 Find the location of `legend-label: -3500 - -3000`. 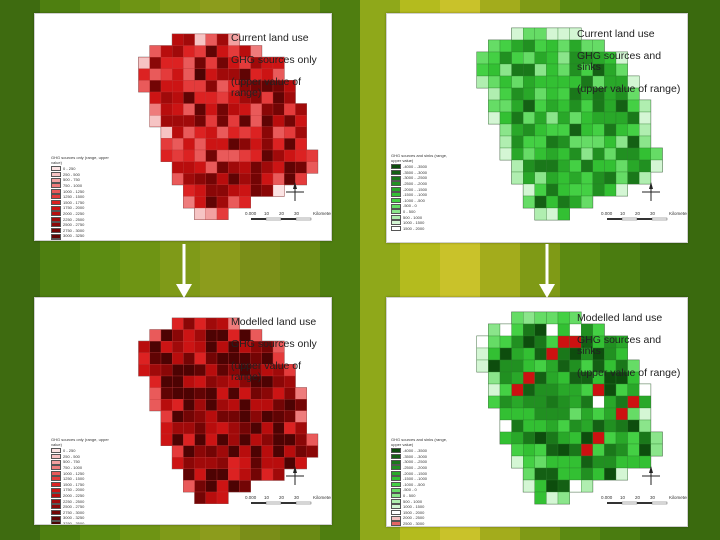

legend-label: -3500 - -3000 is located at coordinates (415, 456).